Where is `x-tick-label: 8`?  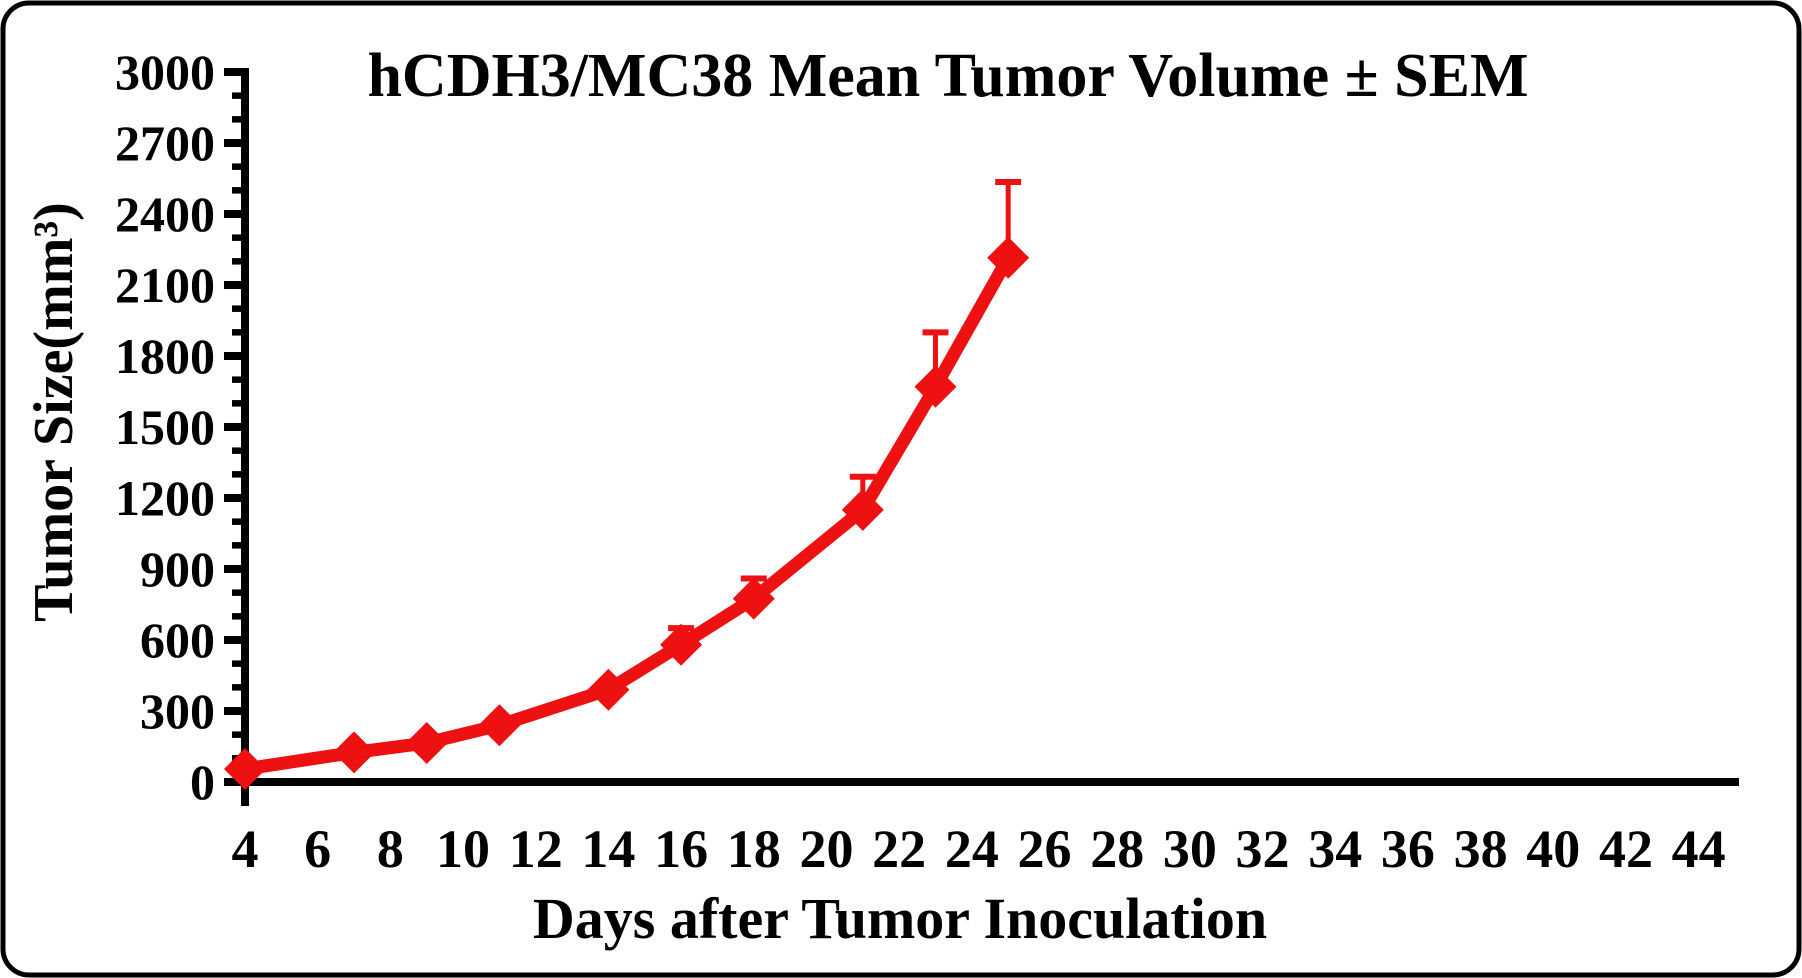
x-tick-label: 8 is located at coordinates (390, 849).